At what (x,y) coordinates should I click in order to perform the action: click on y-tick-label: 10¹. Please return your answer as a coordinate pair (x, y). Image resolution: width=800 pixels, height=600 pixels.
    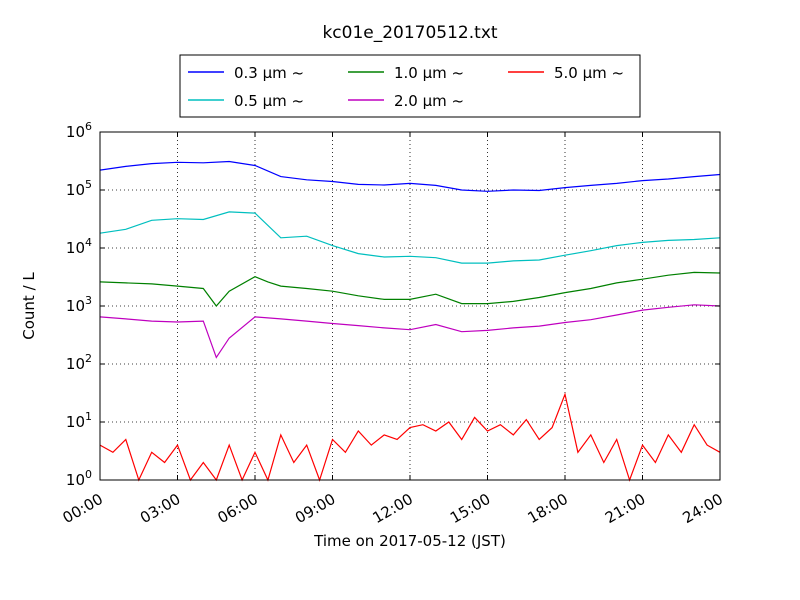
    Looking at the image, I should click on (79, 420).